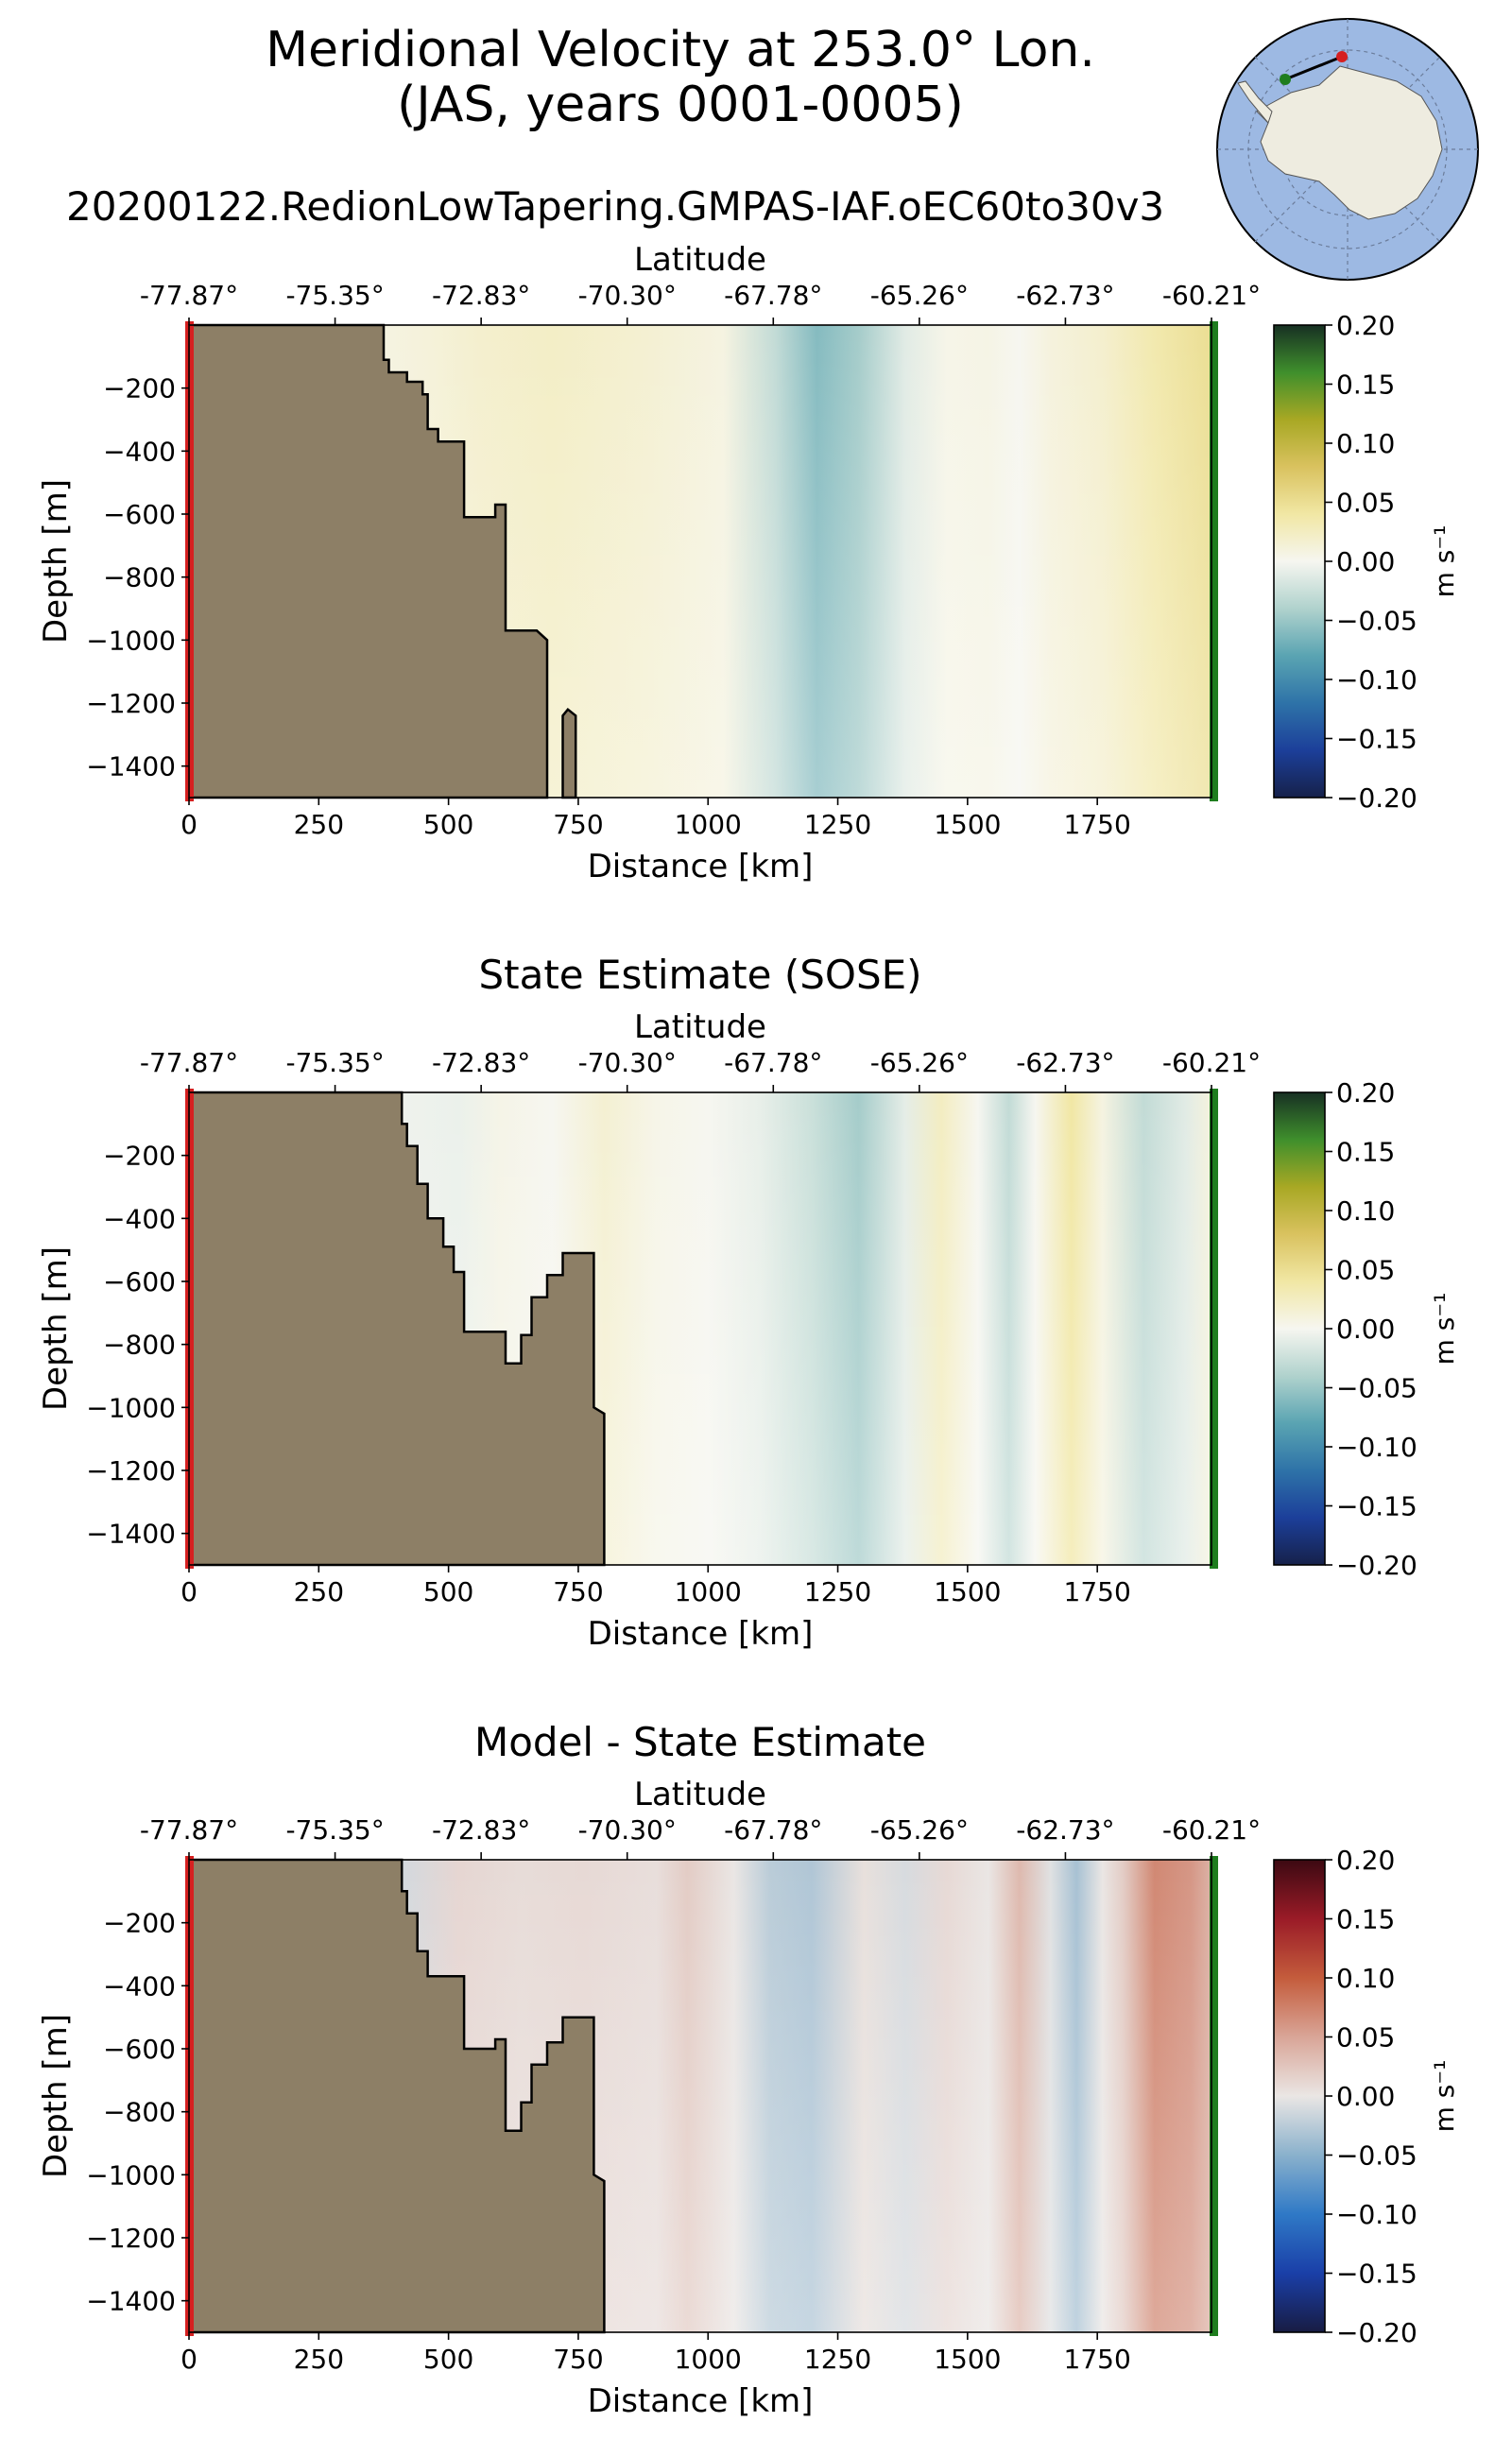 The image size is (1512, 2457). What do you see at coordinates (1313, 68) in the screenshot?
I see `inset-transect-line` at bounding box center [1313, 68].